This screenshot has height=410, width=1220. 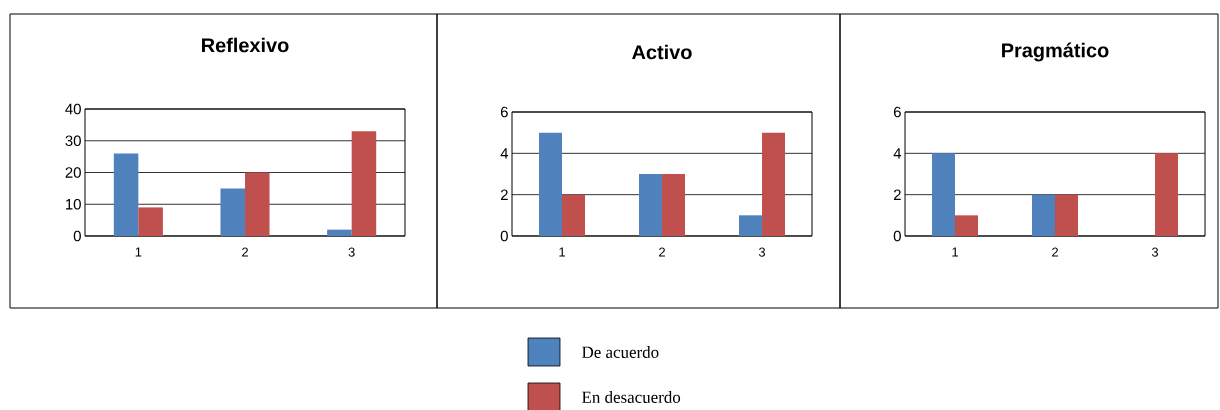 What do you see at coordinates (620, 352) in the screenshot?
I see `legend-label: De acuerdo` at bounding box center [620, 352].